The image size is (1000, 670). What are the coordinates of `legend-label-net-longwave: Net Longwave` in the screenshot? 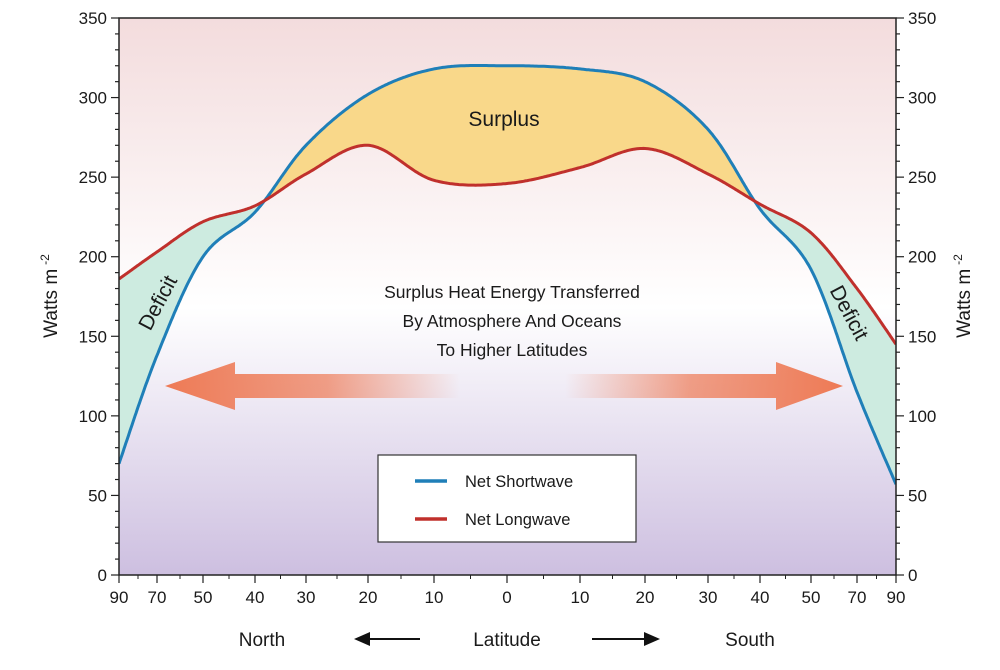 It's located at (518, 520).